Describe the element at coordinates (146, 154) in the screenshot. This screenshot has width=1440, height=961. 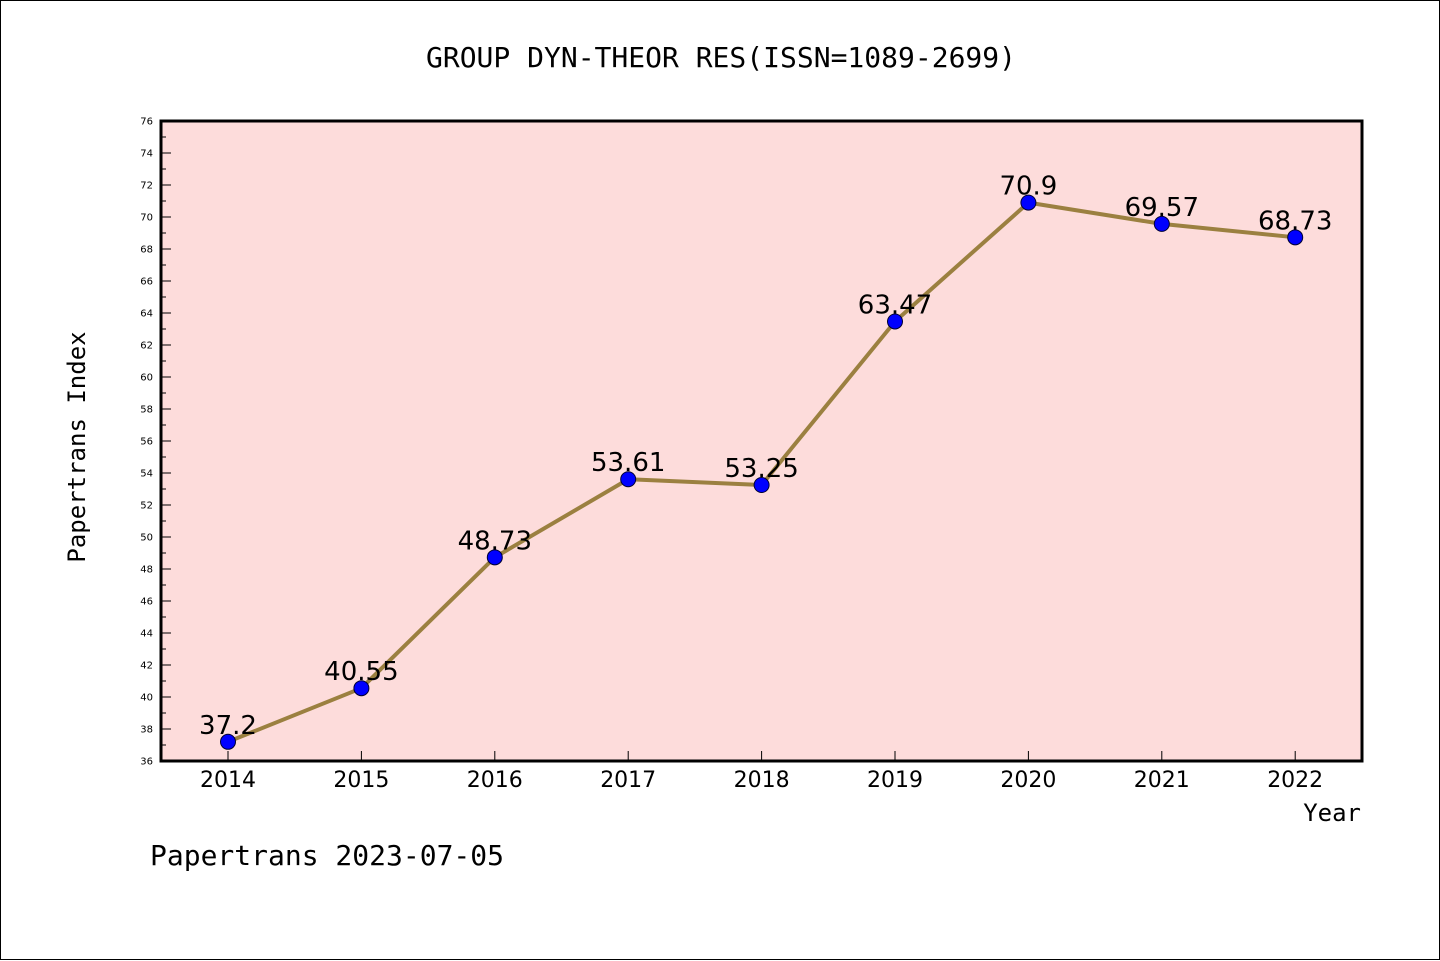
I see `y-tick-label: 74` at that location.